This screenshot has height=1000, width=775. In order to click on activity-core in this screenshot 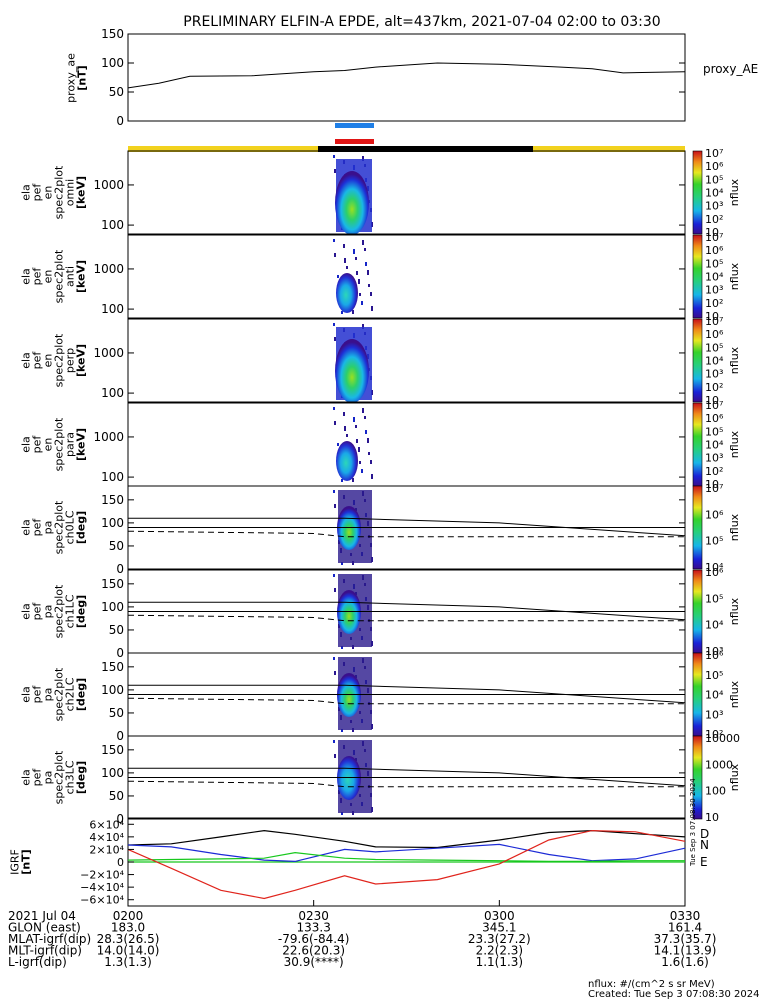, I will do `click(352, 202)`.